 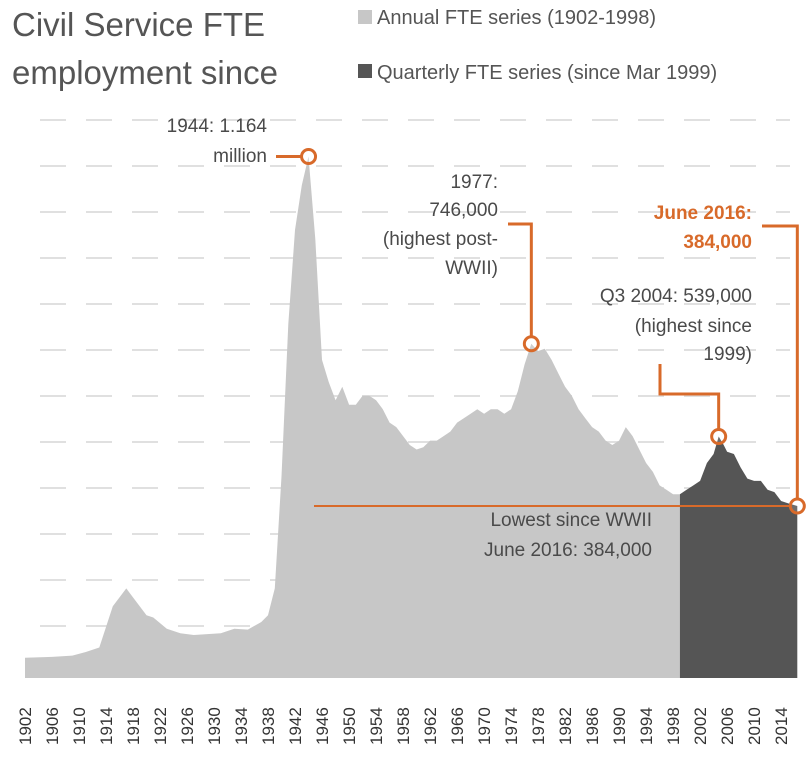 What do you see at coordinates (463, 210) in the screenshot?
I see `annotation-1977-line-2: 746,000` at bounding box center [463, 210].